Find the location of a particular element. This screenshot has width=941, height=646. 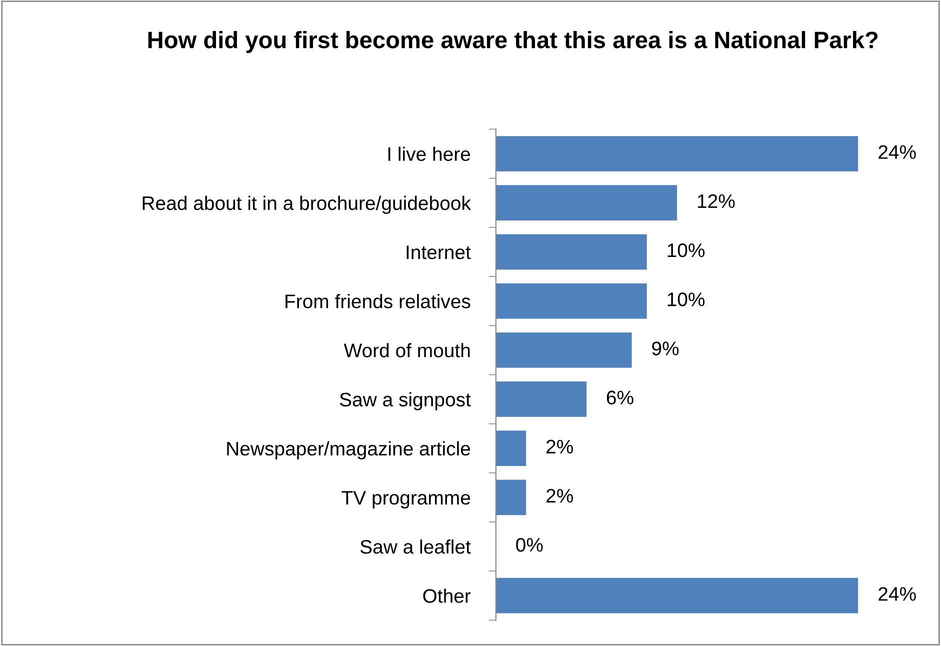

y-tick-label: Internet is located at coordinates (438, 253).